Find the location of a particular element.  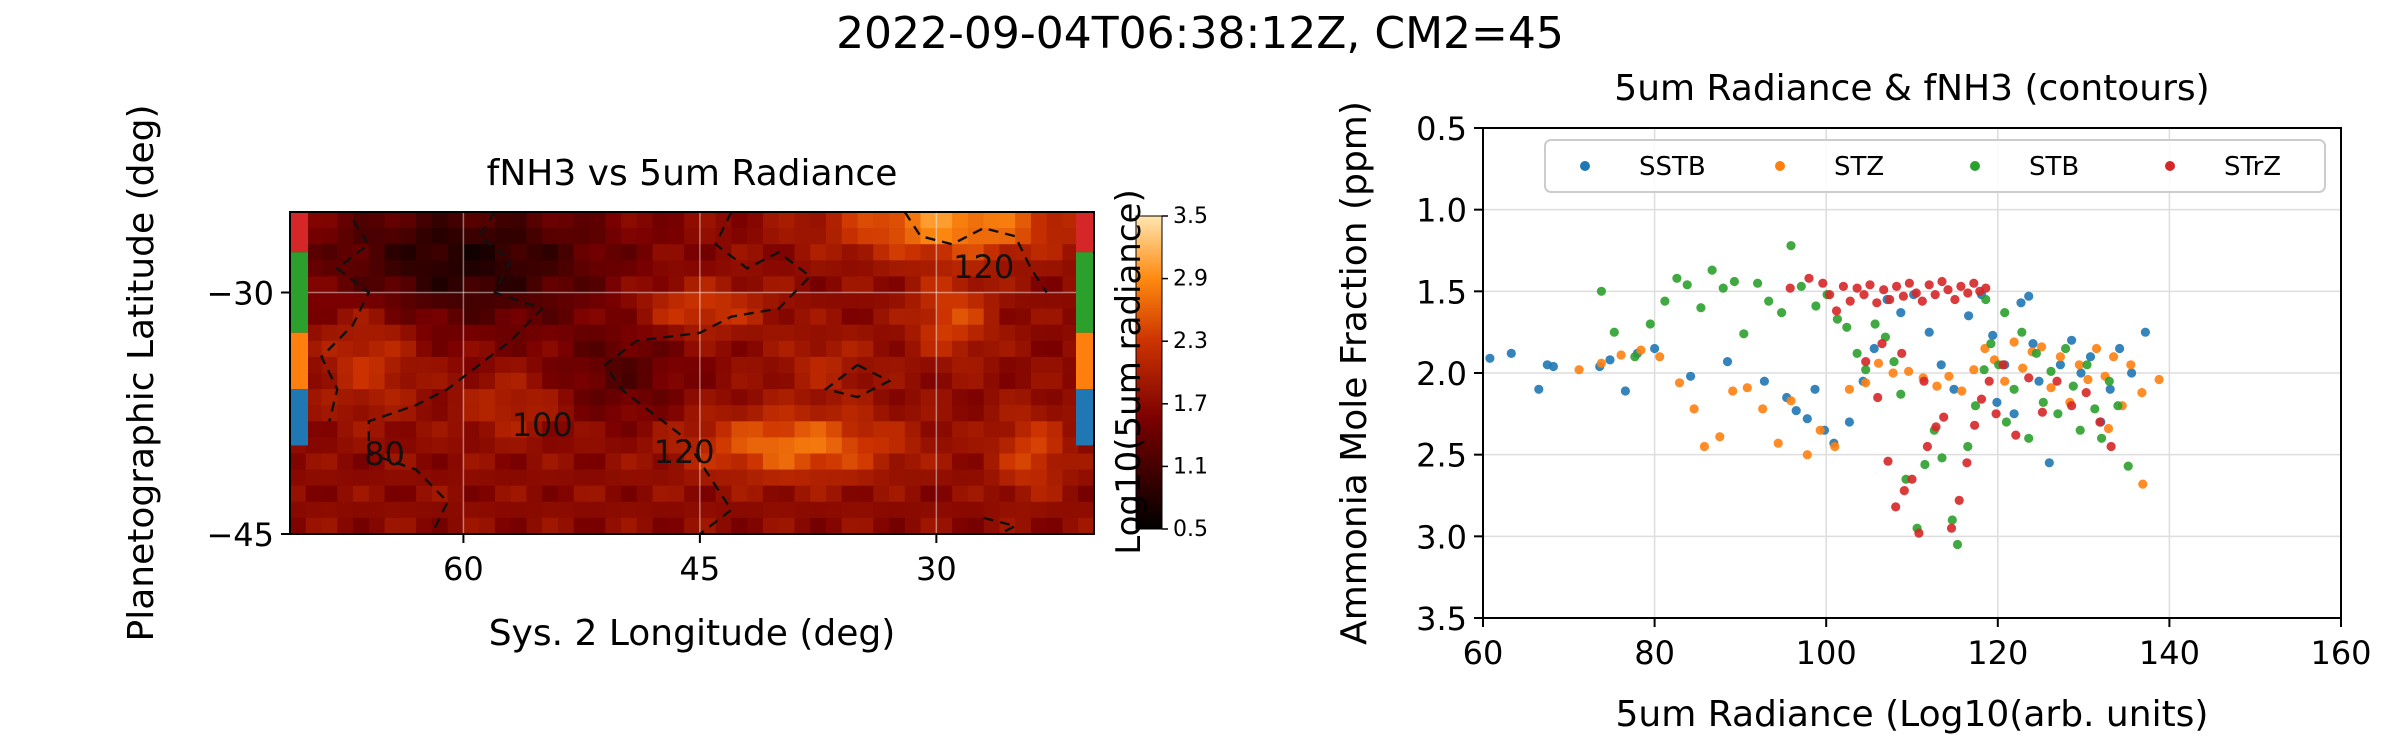

contour-label: 120 is located at coordinates (983, 267).